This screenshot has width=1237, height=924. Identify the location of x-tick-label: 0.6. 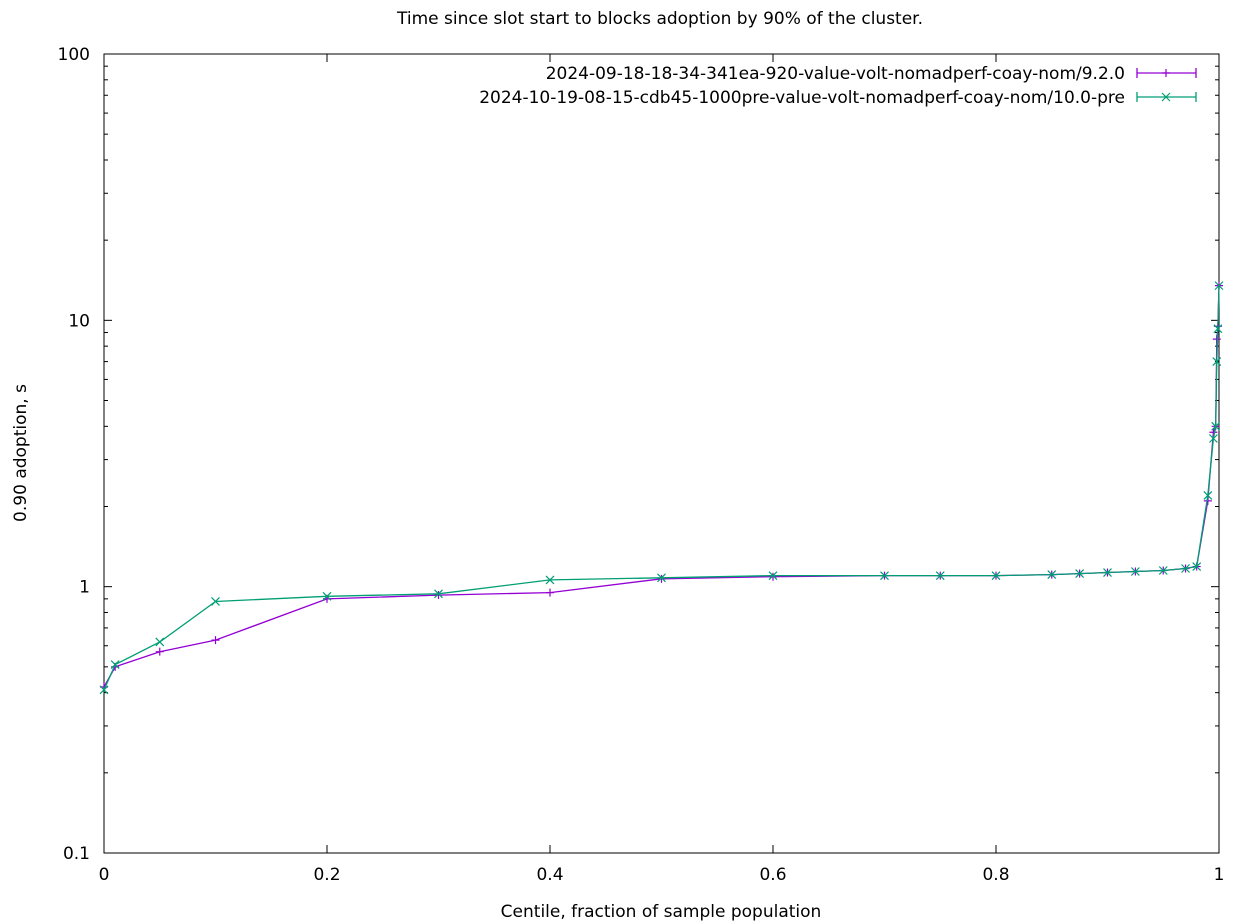
(772, 875).